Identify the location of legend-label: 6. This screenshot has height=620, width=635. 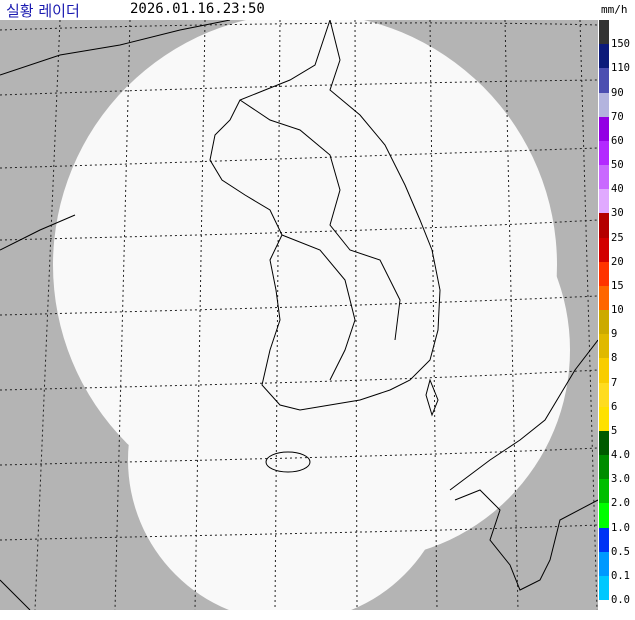
(614, 406).